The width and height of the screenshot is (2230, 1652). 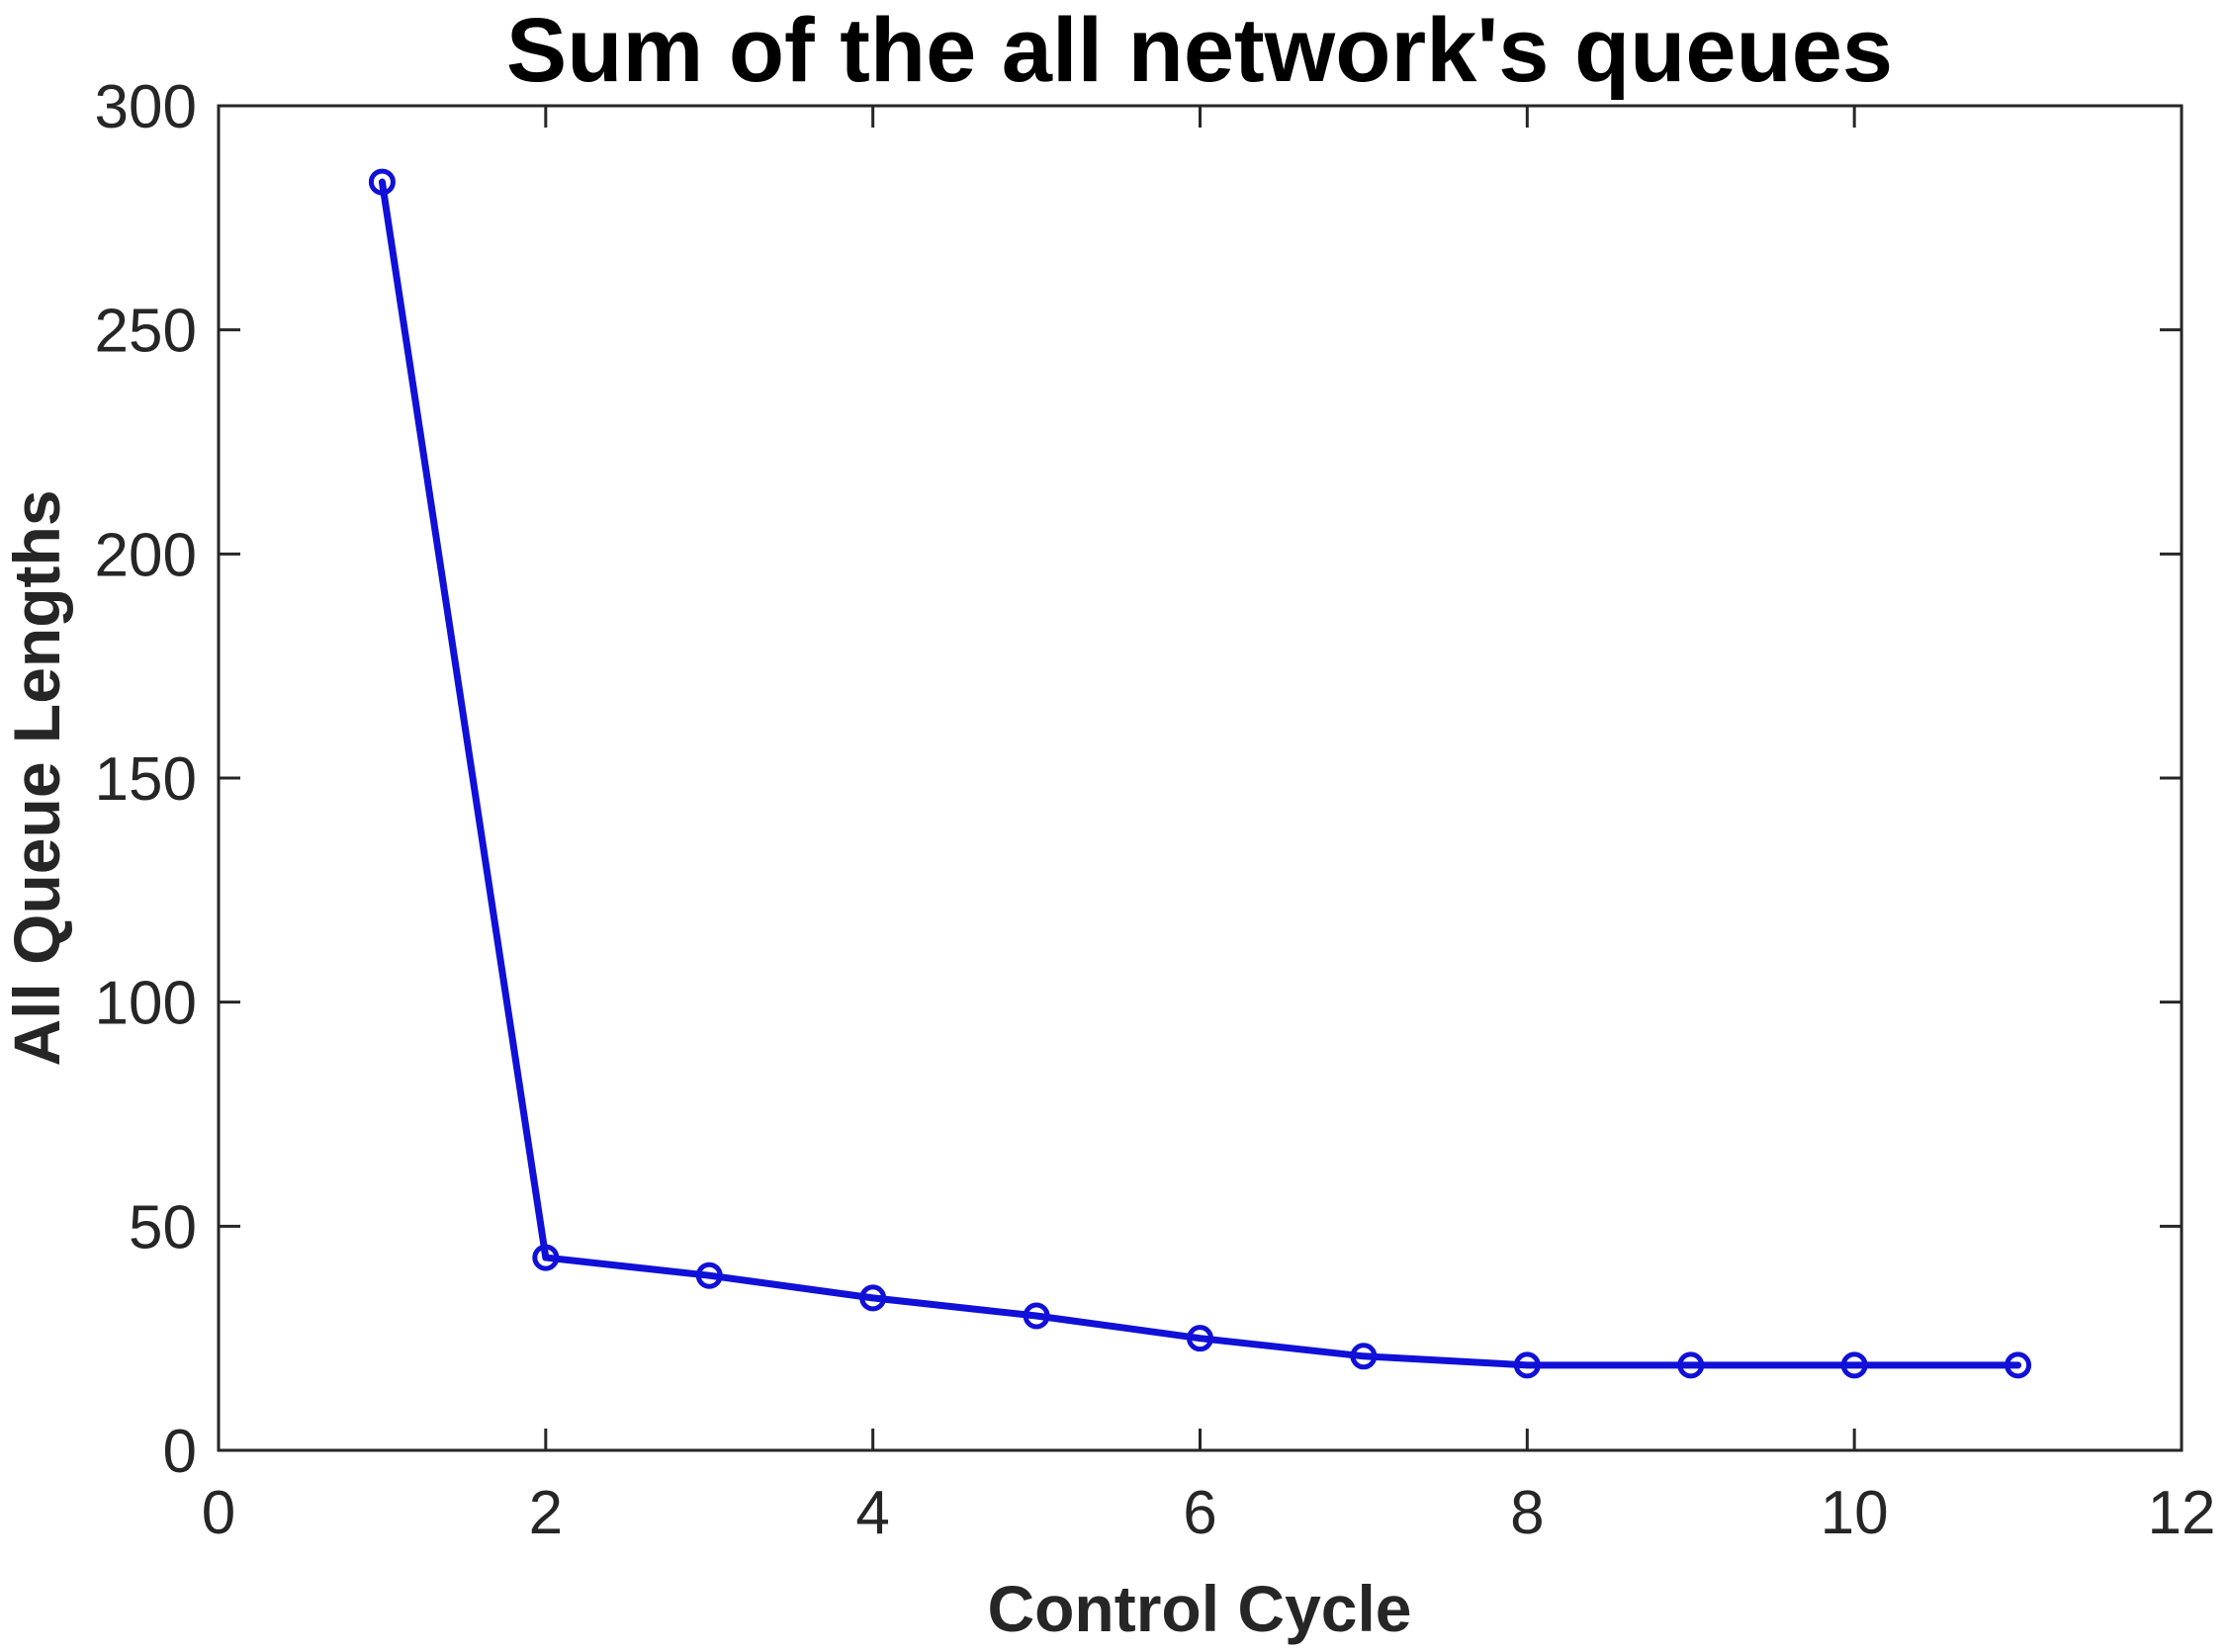 I want to click on x-tick-label: 2, so click(x=546, y=1513).